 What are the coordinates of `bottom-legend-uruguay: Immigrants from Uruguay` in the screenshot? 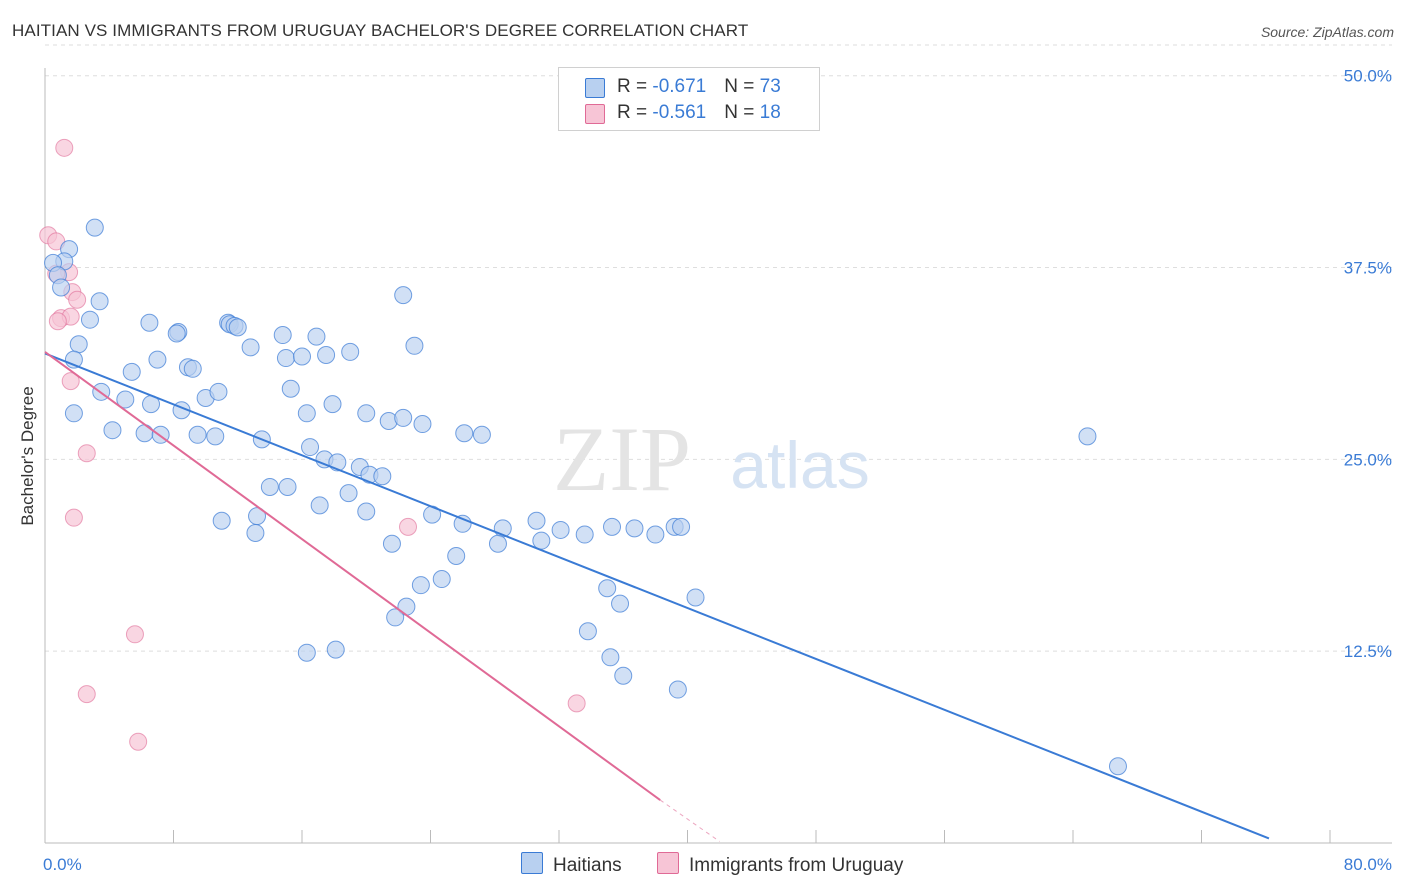 It's located at (780, 864).